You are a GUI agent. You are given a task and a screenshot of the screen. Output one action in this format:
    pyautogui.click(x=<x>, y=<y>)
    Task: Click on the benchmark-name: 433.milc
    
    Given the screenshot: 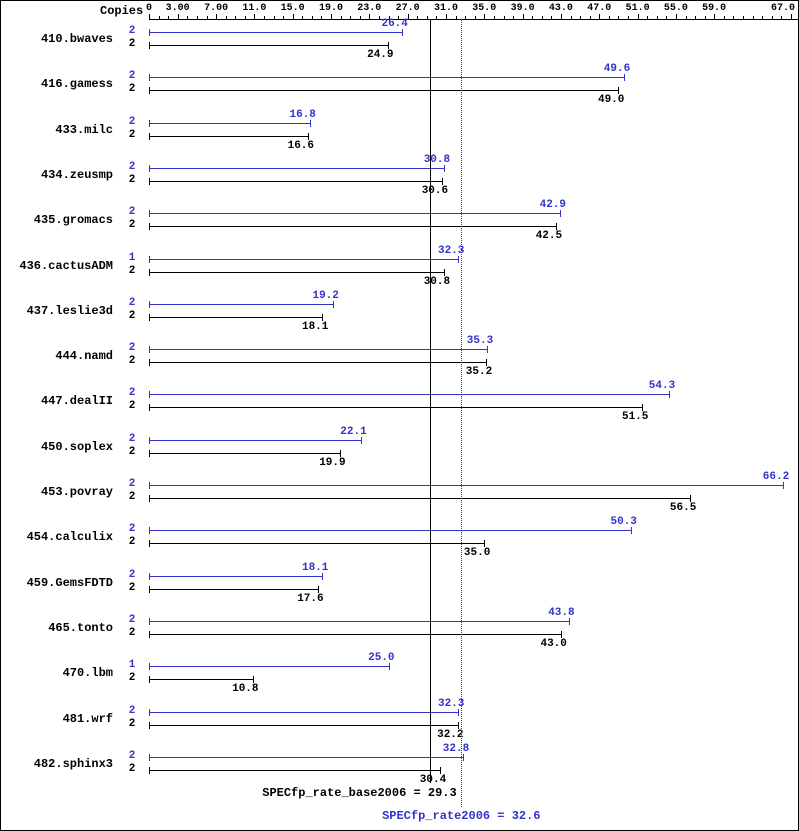 What is the action you would take?
    pyautogui.click(x=84, y=129)
    